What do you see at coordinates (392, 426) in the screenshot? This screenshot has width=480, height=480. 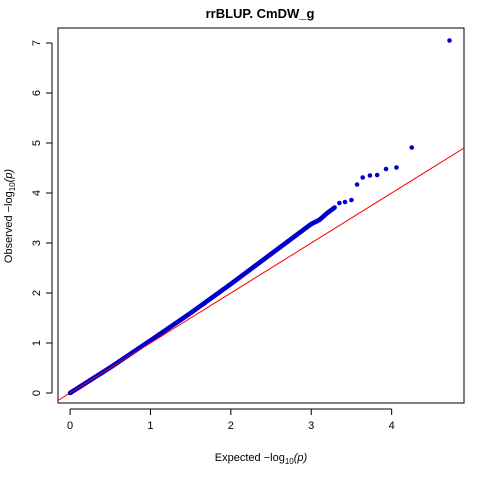 I see `x-tick-label: 4` at bounding box center [392, 426].